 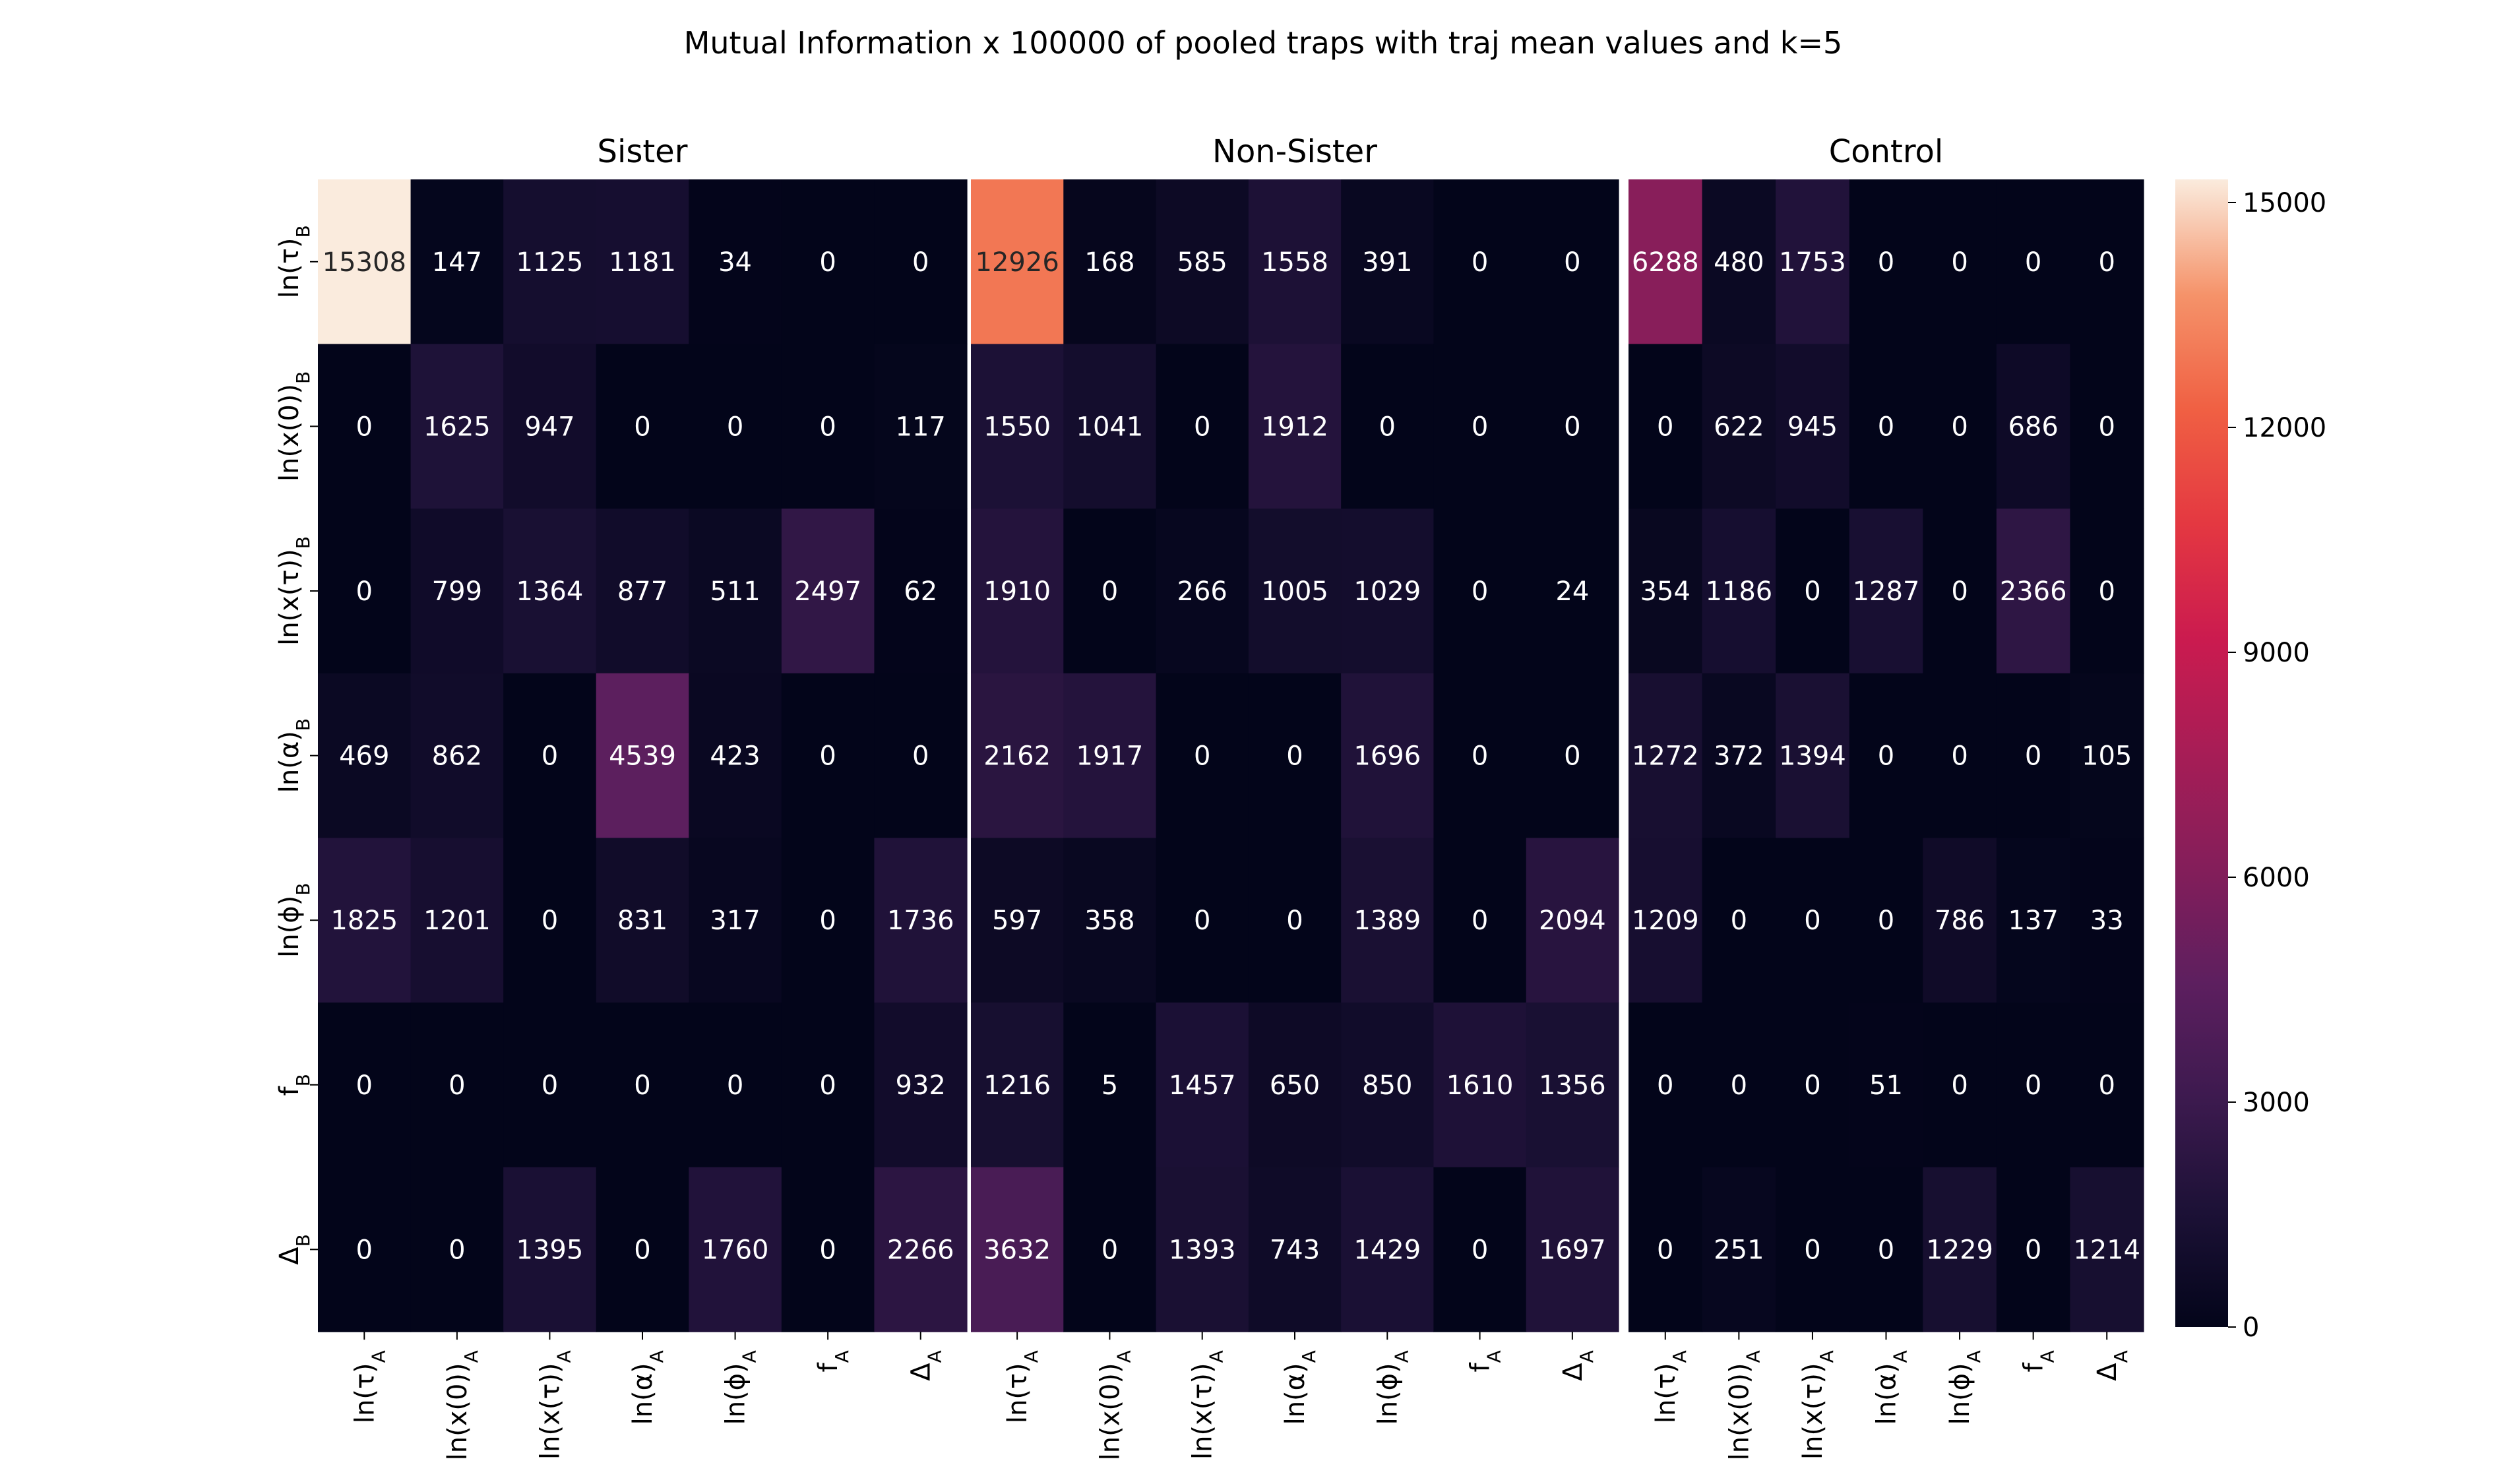 I want to click on cell-value-label: 877, so click(x=642, y=592).